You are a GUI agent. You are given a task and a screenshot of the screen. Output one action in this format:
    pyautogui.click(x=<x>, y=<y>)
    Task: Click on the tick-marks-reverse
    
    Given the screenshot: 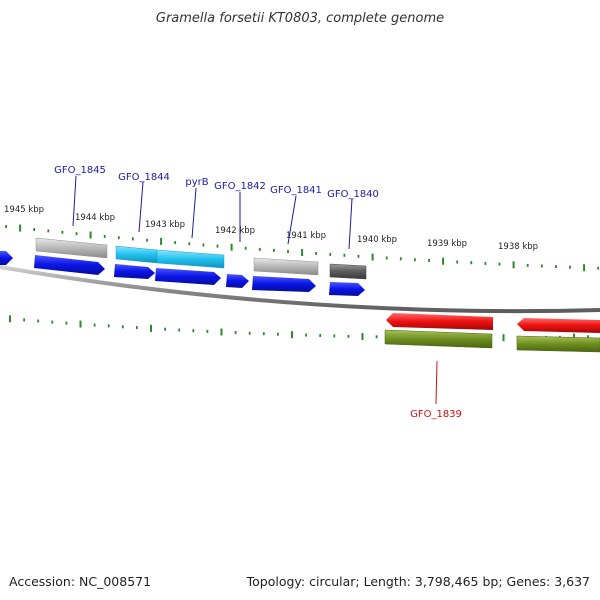 What is the action you would take?
    pyautogui.click(x=299, y=328)
    